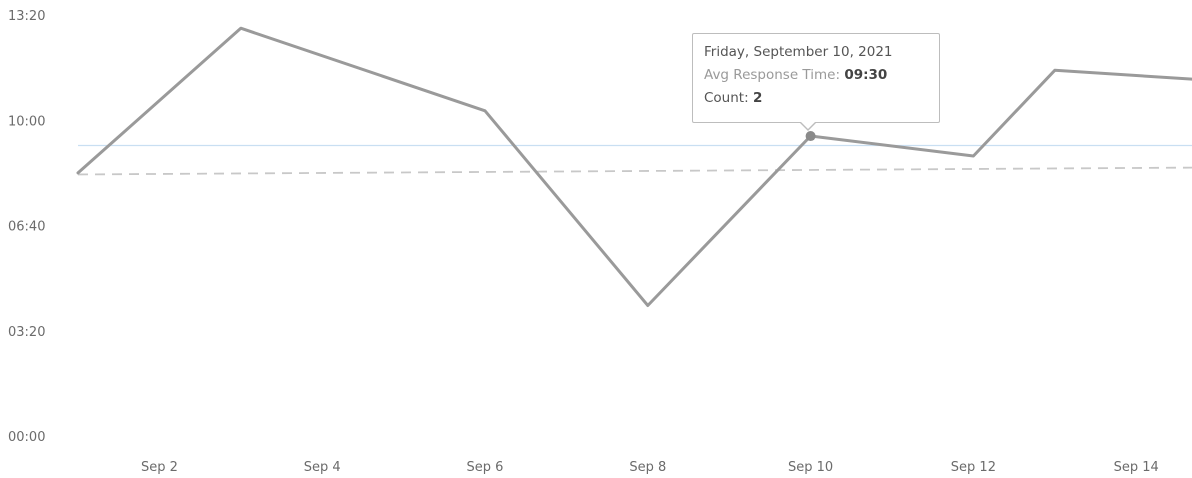 Image resolution: width=1192 pixels, height=478 pixels. Describe the element at coordinates (485, 467) in the screenshot. I see `x-tick-label: Sep 6` at that location.